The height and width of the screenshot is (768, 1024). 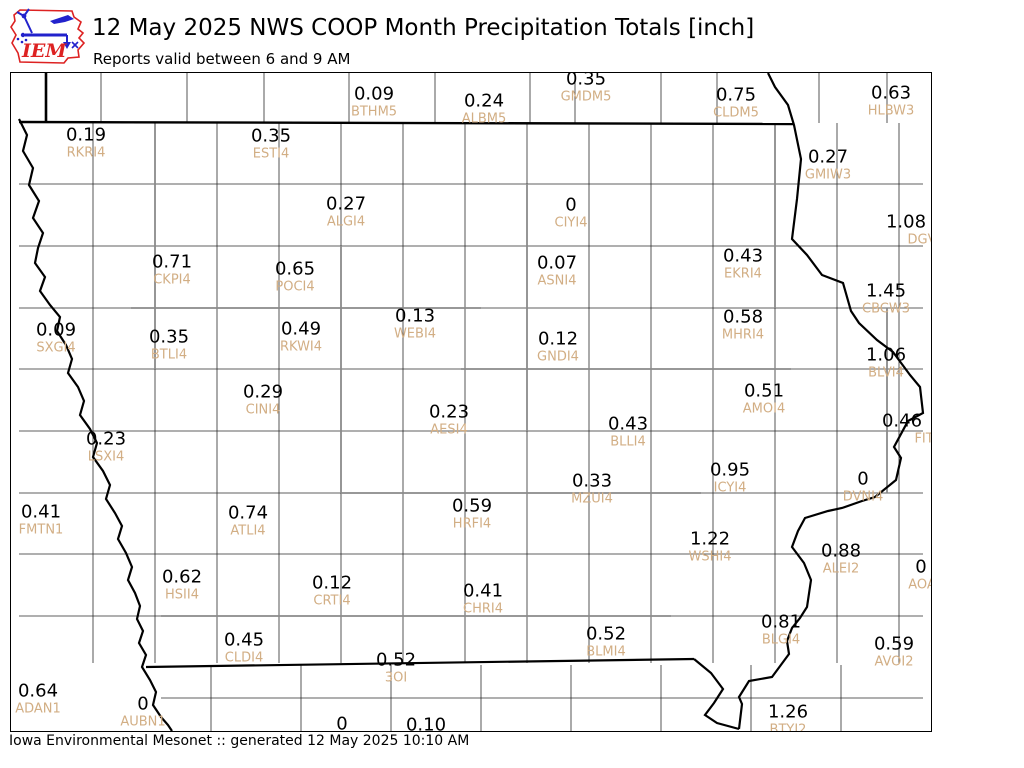 What do you see at coordinates (41, 530) in the screenshot?
I see `station-id-label: FMTN1` at bounding box center [41, 530].